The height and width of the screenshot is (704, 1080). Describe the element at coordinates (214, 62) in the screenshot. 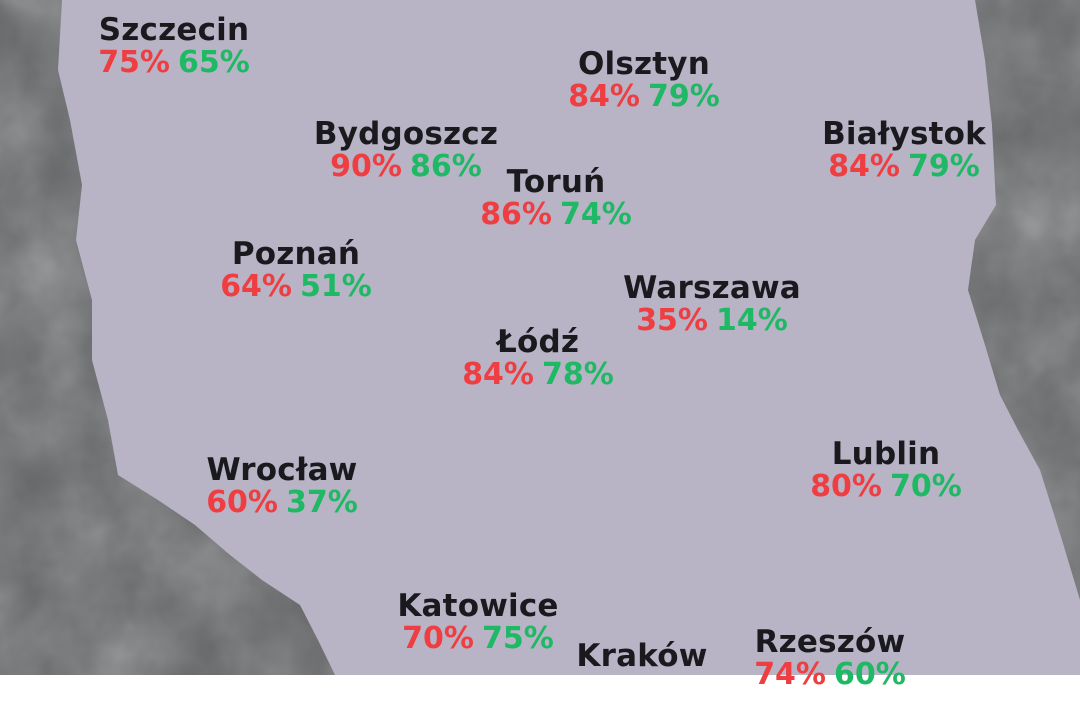

I see `green-value: 65%` at that location.